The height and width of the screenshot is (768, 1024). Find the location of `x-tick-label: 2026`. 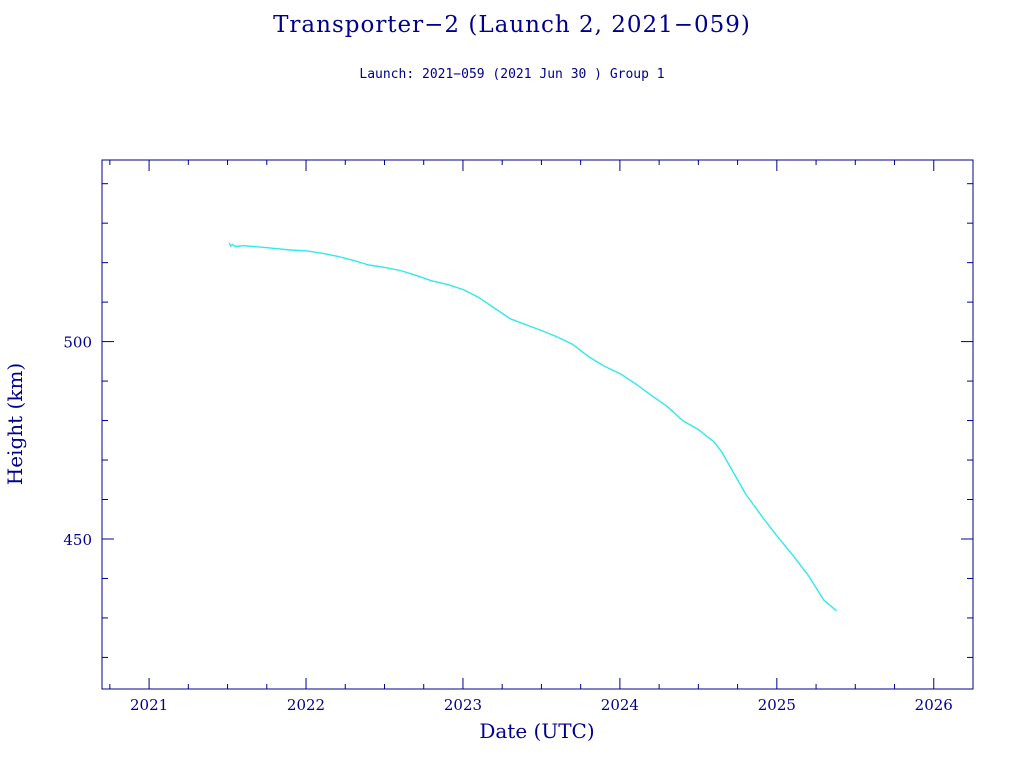

x-tick-label: 2026 is located at coordinates (934, 705).